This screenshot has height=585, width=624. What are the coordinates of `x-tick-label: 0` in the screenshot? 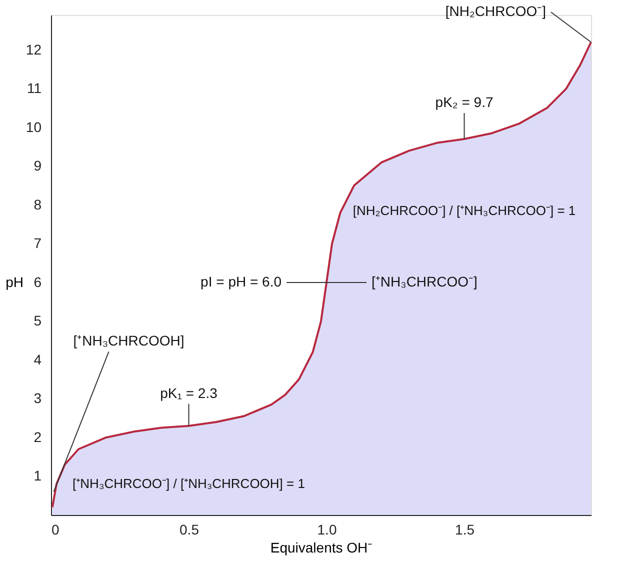 It's located at (56, 530).